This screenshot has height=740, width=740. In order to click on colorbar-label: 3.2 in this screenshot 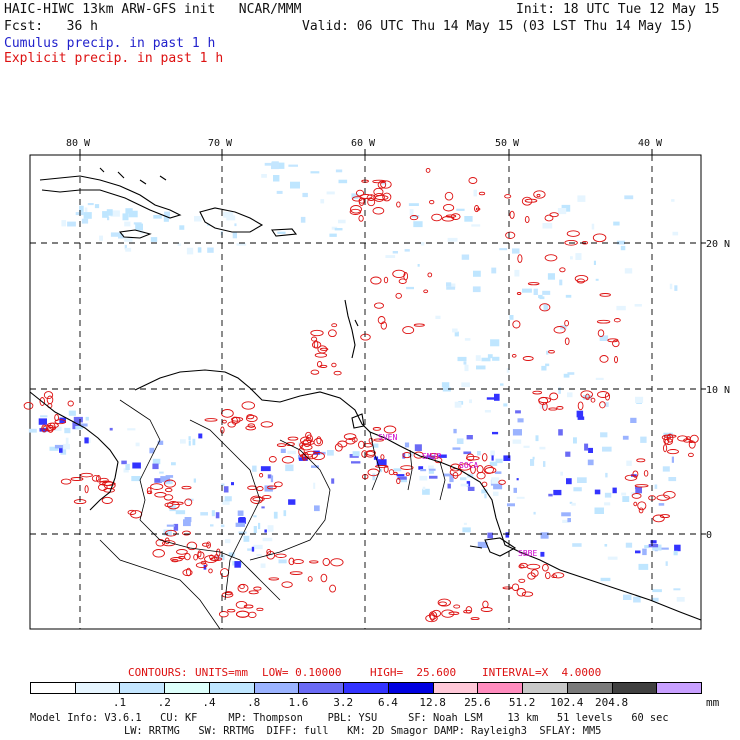, I will do `click(343, 702)`.